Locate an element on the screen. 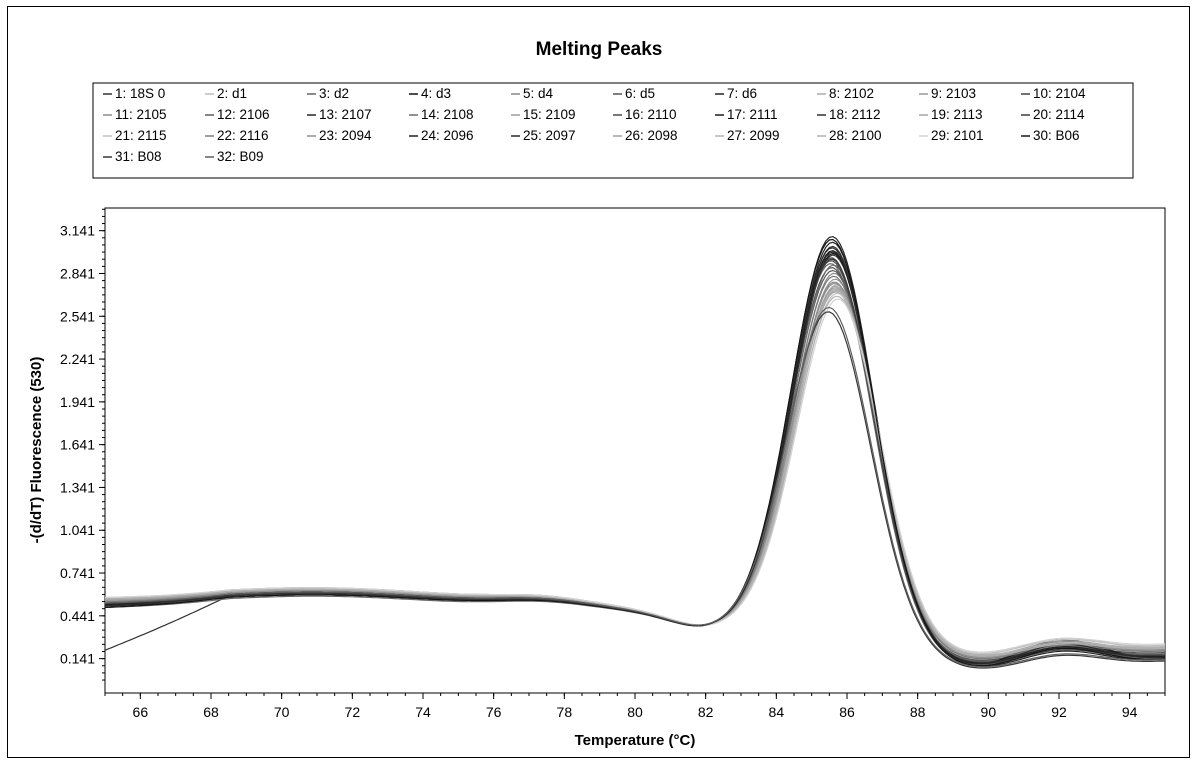 The image size is (1195, 760). y-tick-label: 2.241 is located at coordinates (77, 359).